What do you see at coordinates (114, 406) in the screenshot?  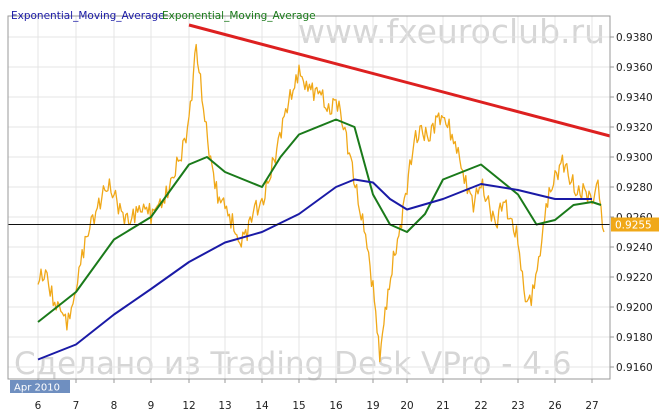 I see `x-tick-label-2: 8` at bounding box center [114, 406].